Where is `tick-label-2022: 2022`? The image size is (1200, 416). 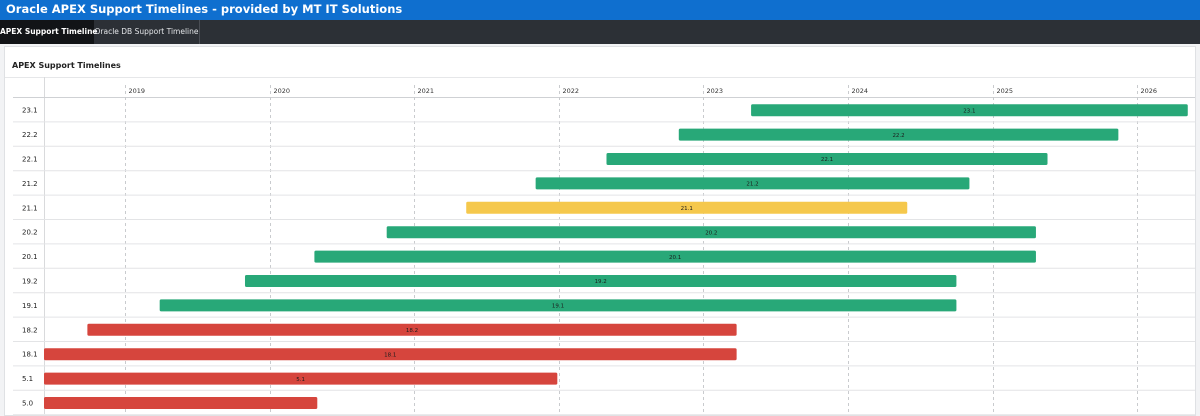 tick-label-2022: 2022 is located at coordinates (571, 91).